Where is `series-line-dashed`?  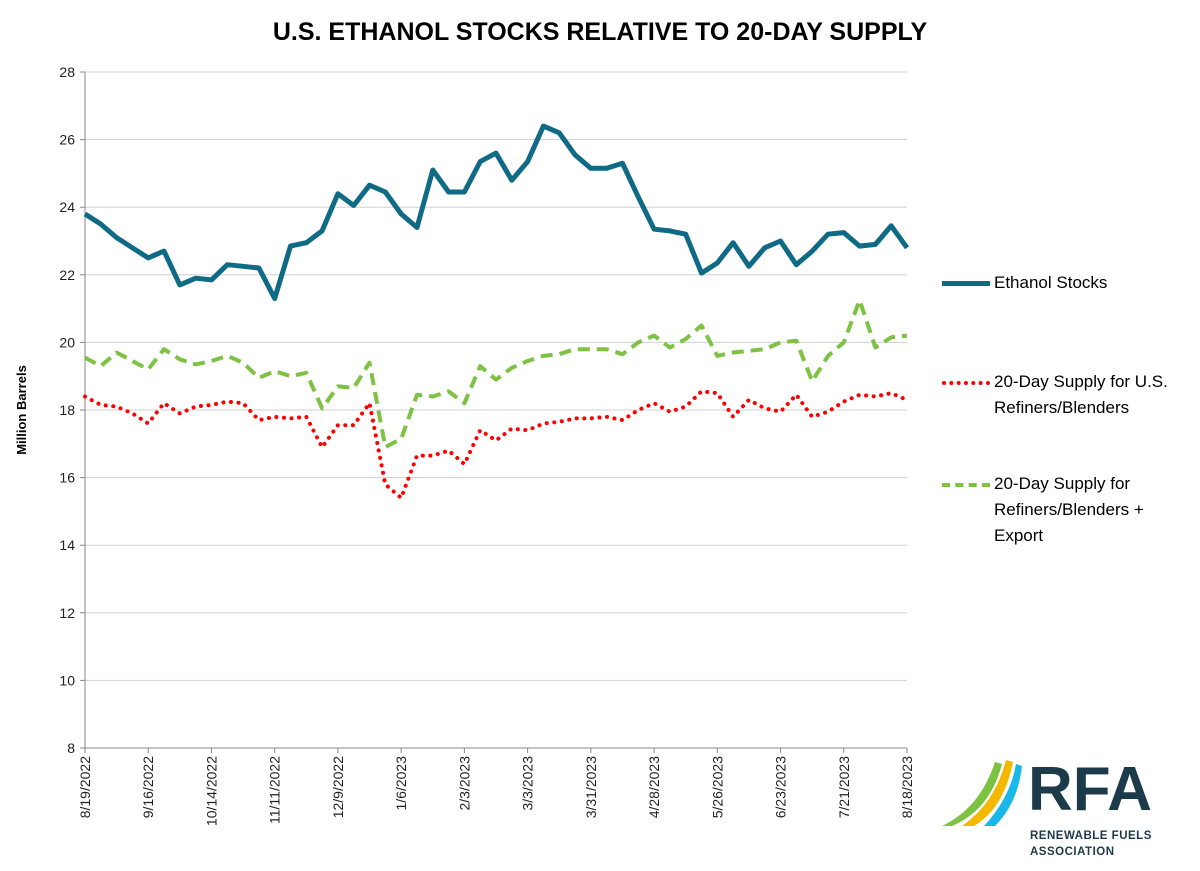
series-line-dashed is located at coordinates (496, 373).